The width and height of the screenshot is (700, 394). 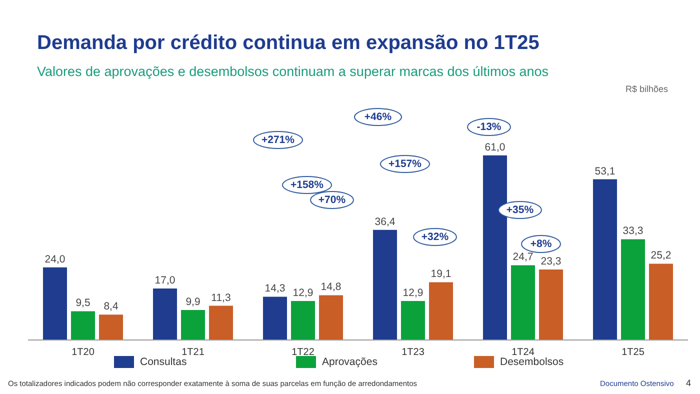 I want to click on annotation: +32%, so click(x=435, y=237).